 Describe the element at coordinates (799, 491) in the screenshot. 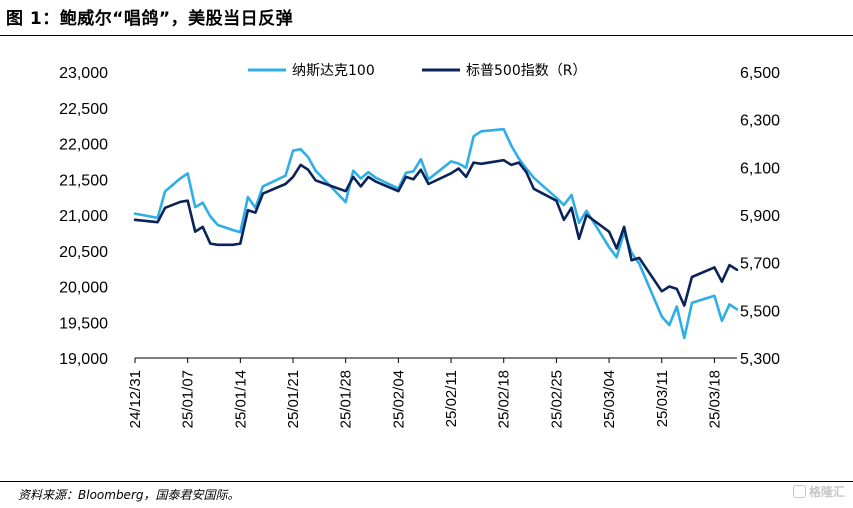

I see `watermark-icon` at that location.